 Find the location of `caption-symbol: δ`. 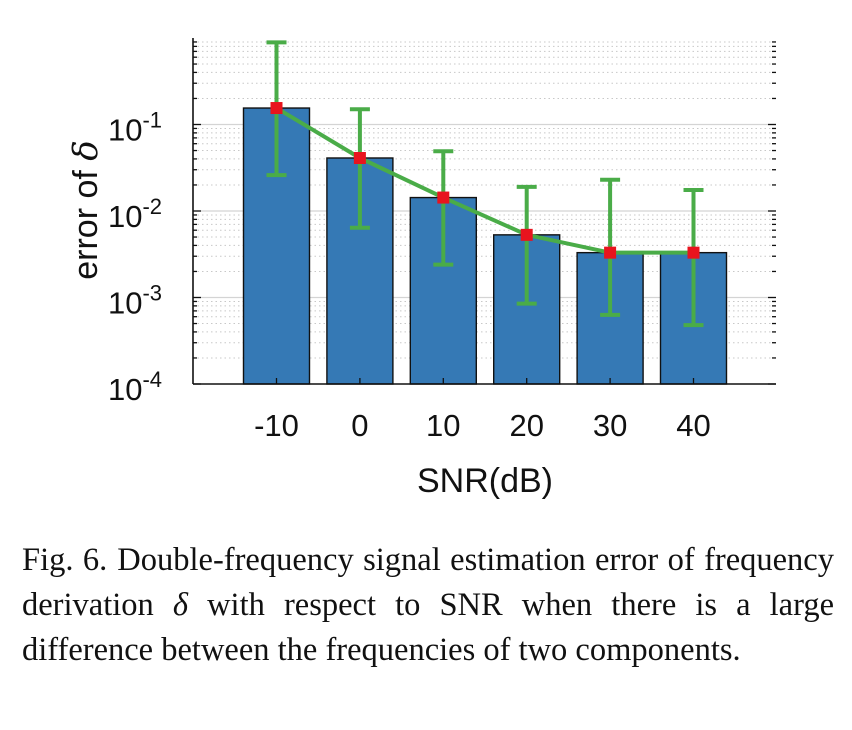

caption-symbol: δ is located at coordinates (180, 605).